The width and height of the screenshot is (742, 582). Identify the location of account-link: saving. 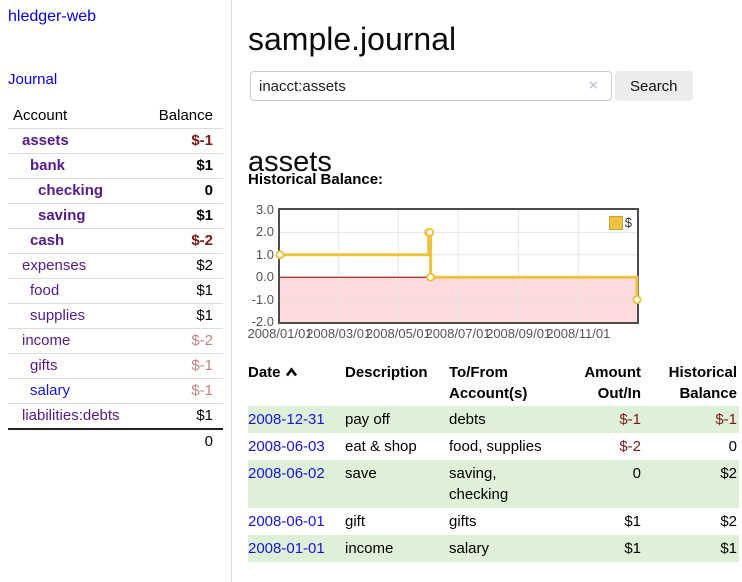
(62, 215).